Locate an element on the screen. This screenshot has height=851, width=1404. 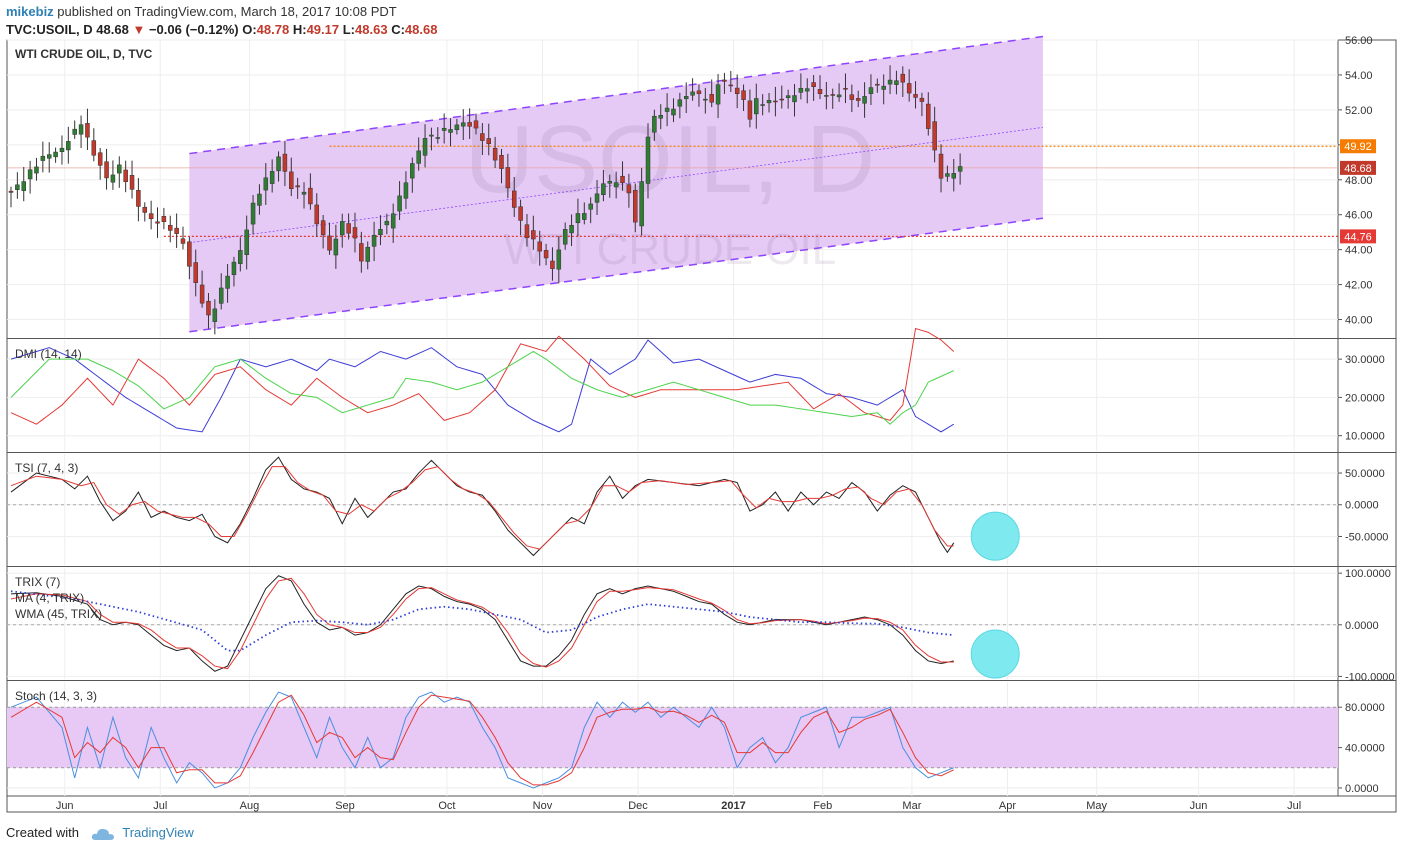
level-price-tag is located at coordinates (1358, 236).